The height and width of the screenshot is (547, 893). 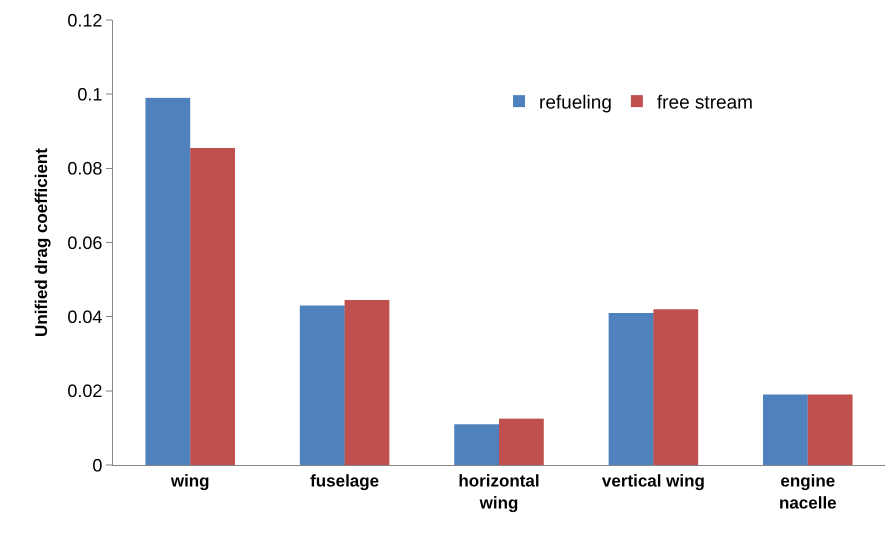 I want to click on y-tick-label: 0, so click(x=97, y=465).